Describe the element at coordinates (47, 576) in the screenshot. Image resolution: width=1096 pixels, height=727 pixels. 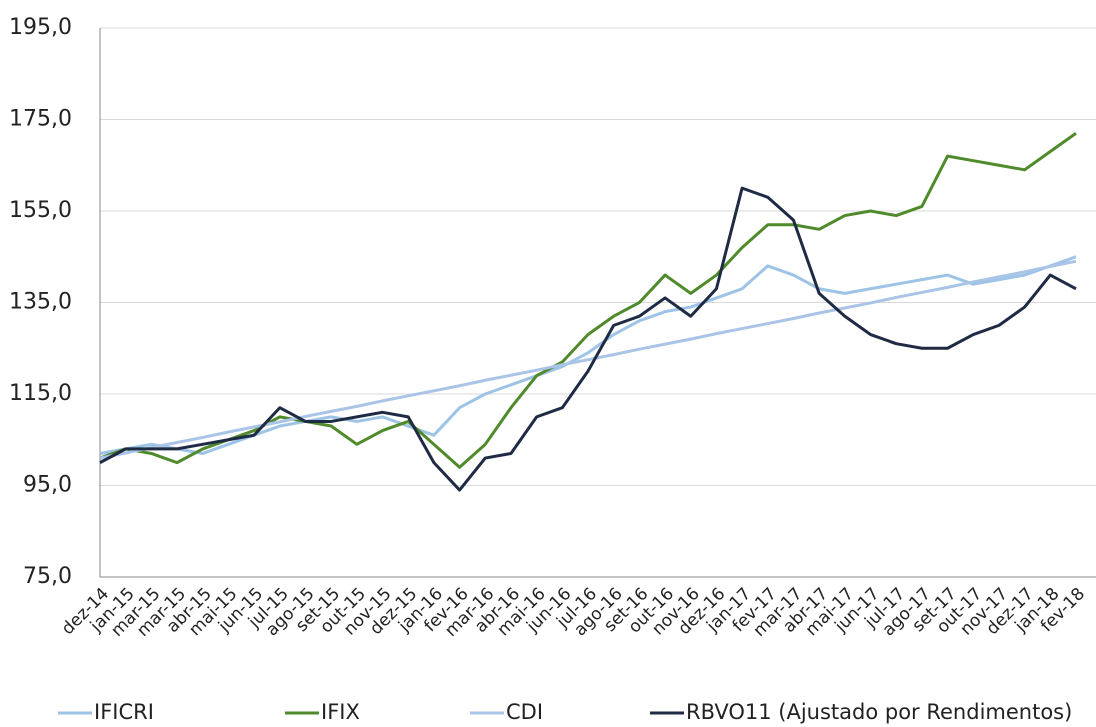
I see `y-tick-label: 75,0` at that location.